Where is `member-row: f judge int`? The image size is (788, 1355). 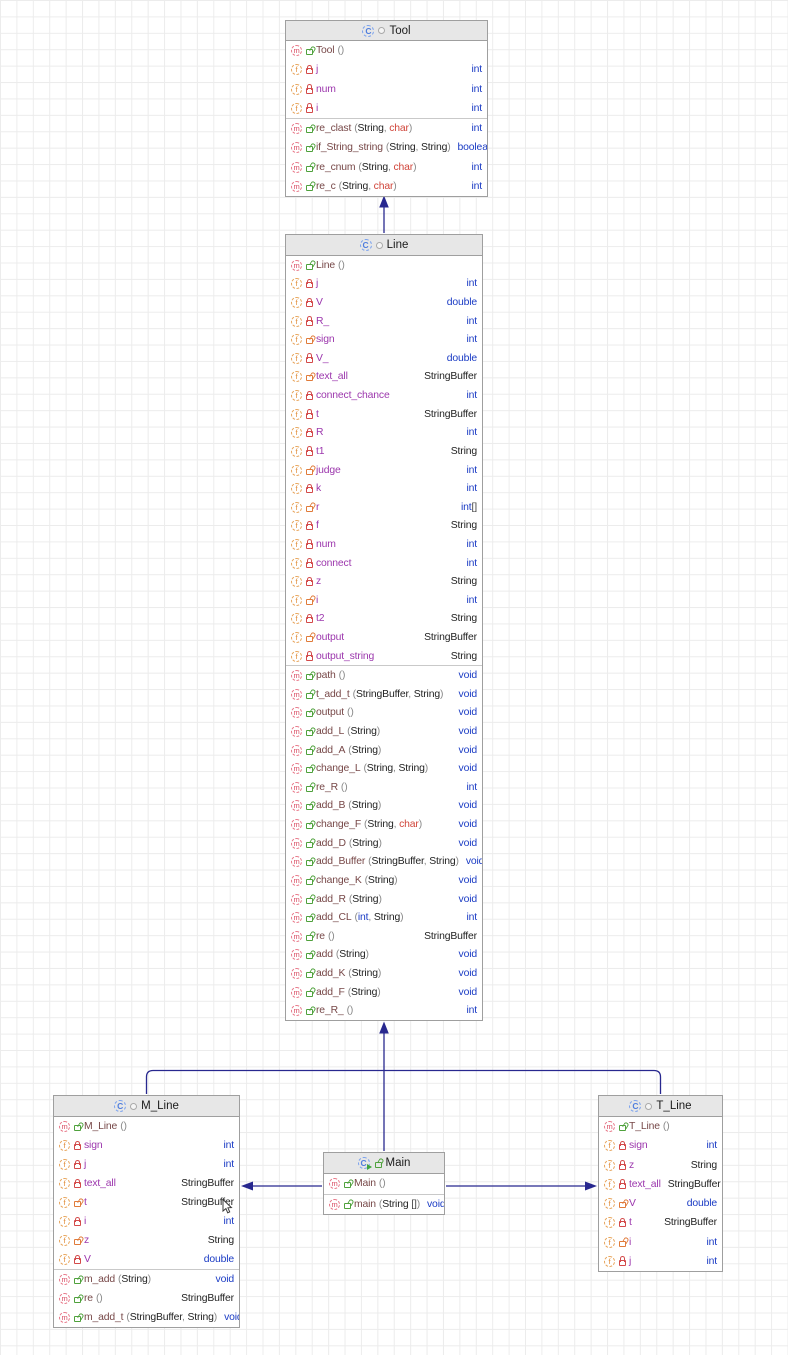 member-row: f judge int is located at coordinates (384, 470).